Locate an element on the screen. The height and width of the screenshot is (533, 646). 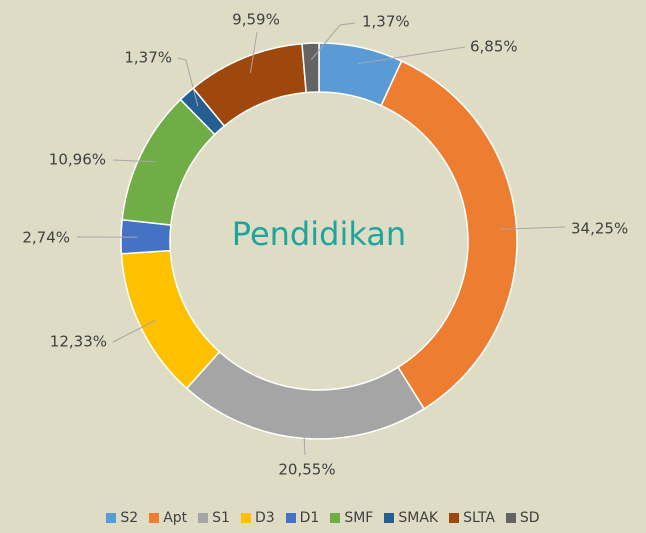
legend-label: Apt is located at coordinates (175, 518).